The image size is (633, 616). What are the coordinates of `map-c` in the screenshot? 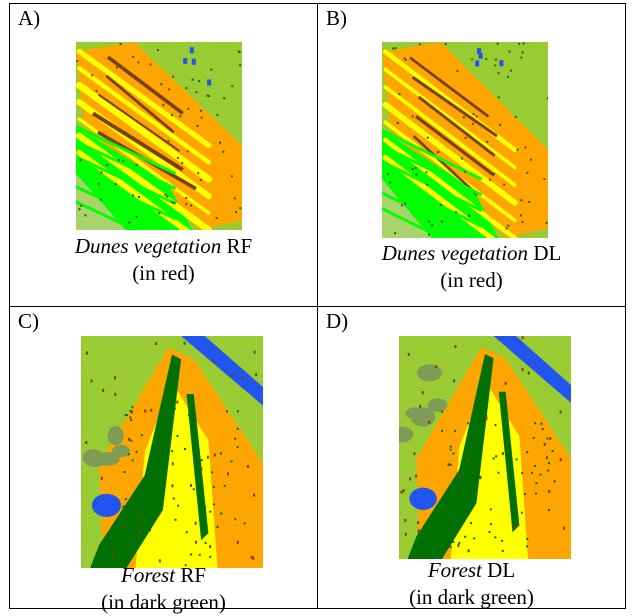 It's located at (172, 452).